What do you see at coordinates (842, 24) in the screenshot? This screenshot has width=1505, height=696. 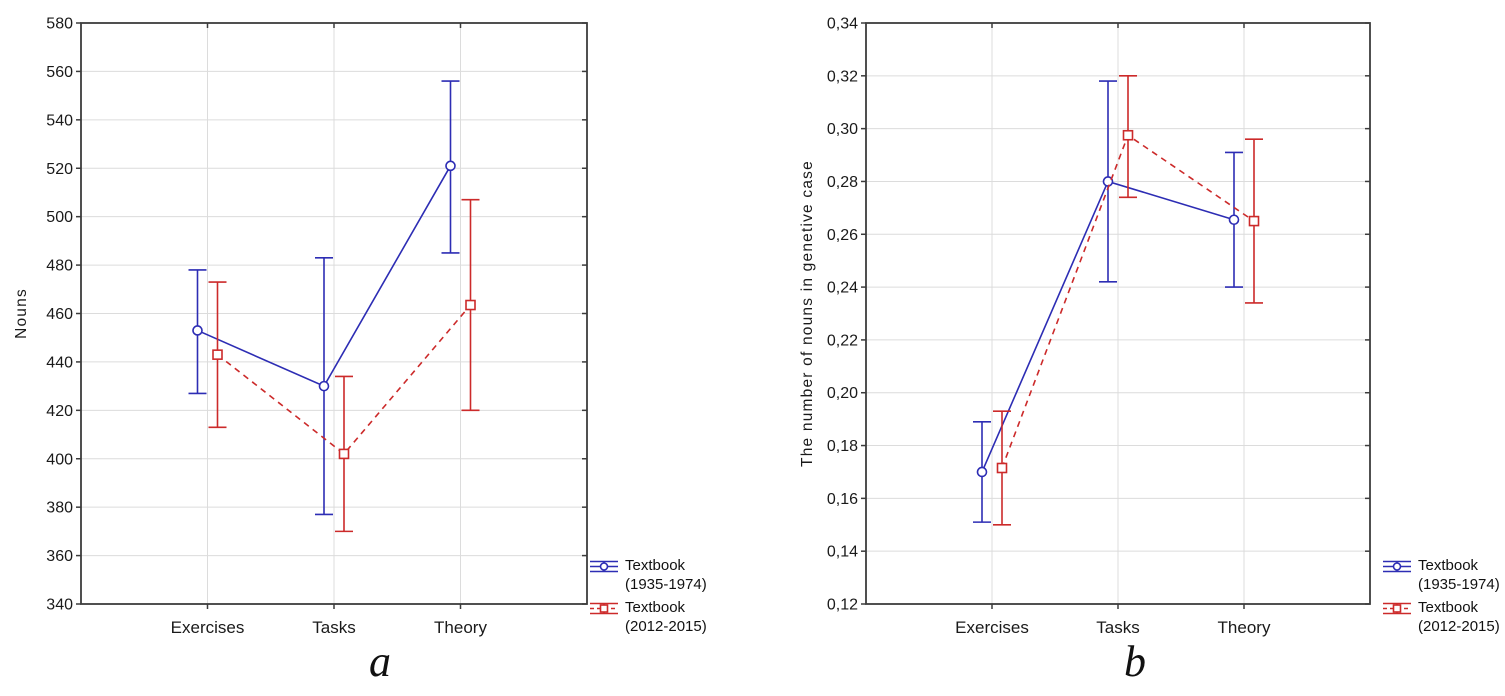 I see `y-tick-label: 0,34` at bounding box center [842, 24].